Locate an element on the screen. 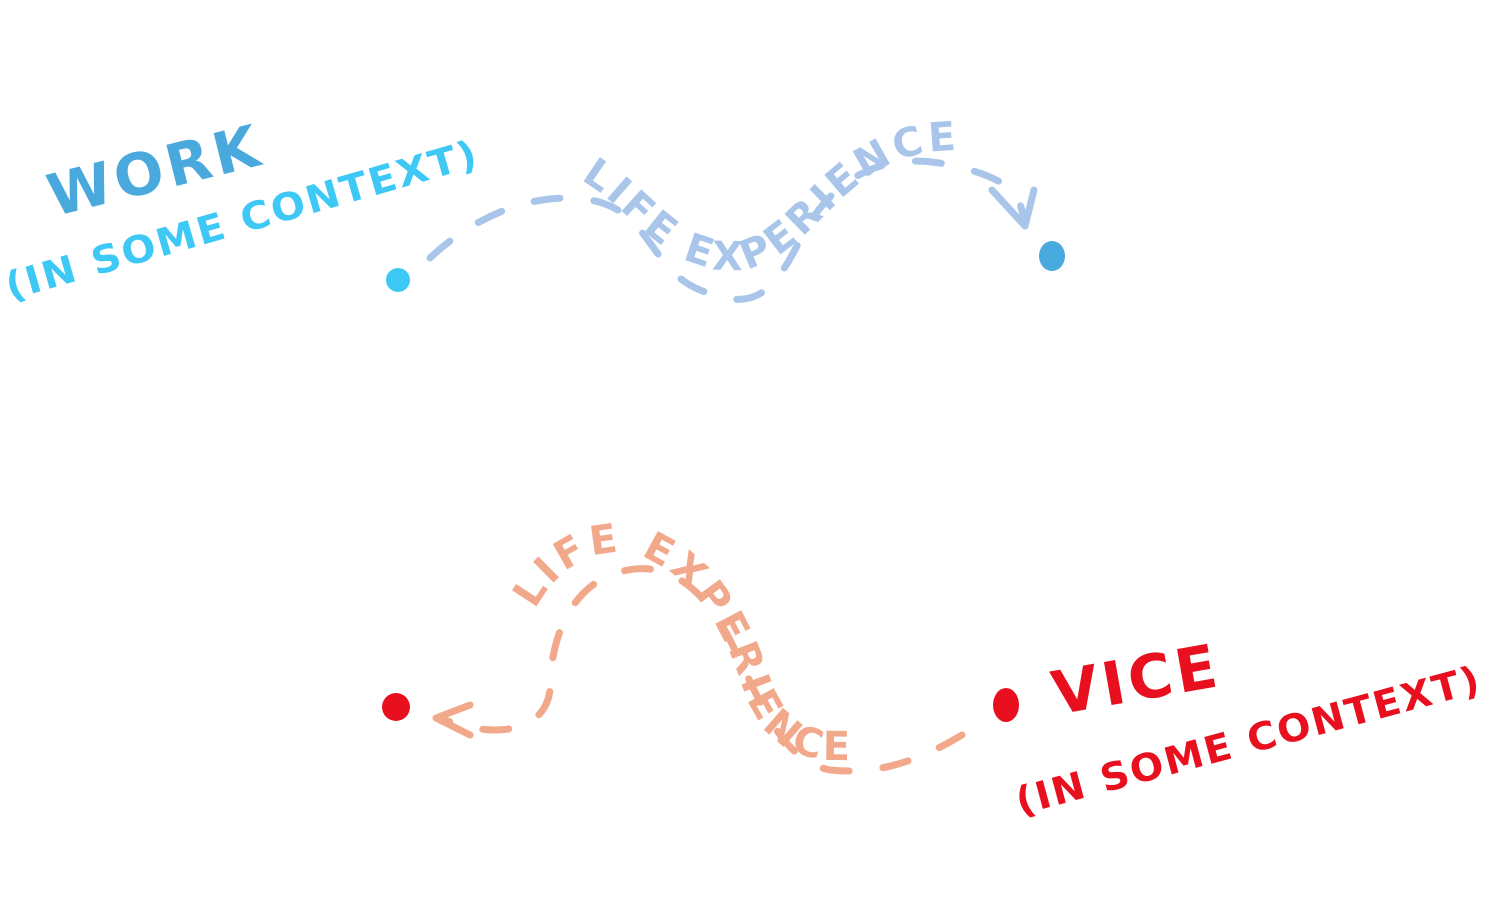  top-path-label: LIFE EXPERIENCE is located at coordinates (768, 197).